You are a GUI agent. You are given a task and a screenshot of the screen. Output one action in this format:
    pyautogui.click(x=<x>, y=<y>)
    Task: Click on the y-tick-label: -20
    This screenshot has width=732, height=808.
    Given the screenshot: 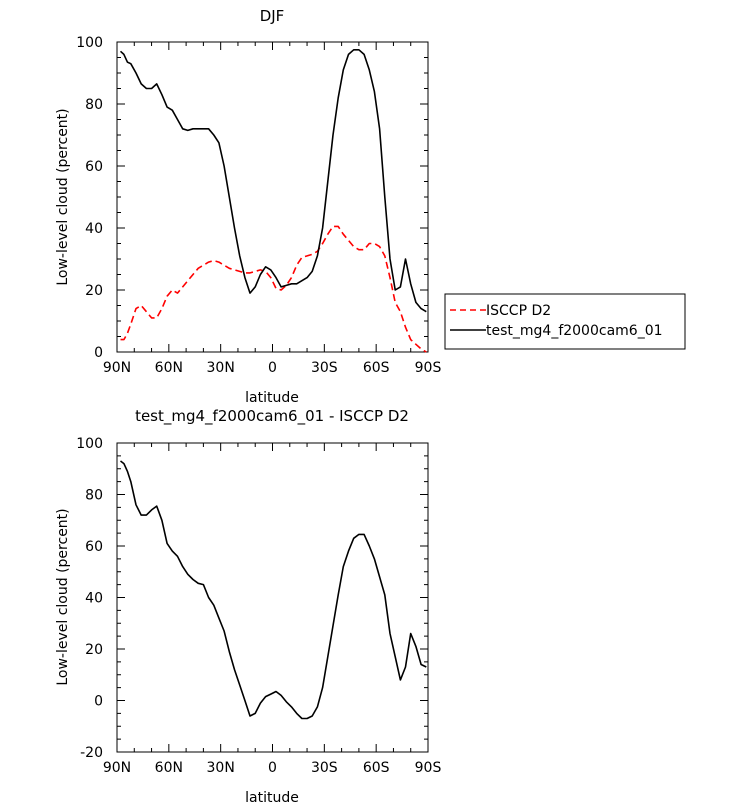 What is the action you would take?
    pyautogui.click(x=91, y=753)
    